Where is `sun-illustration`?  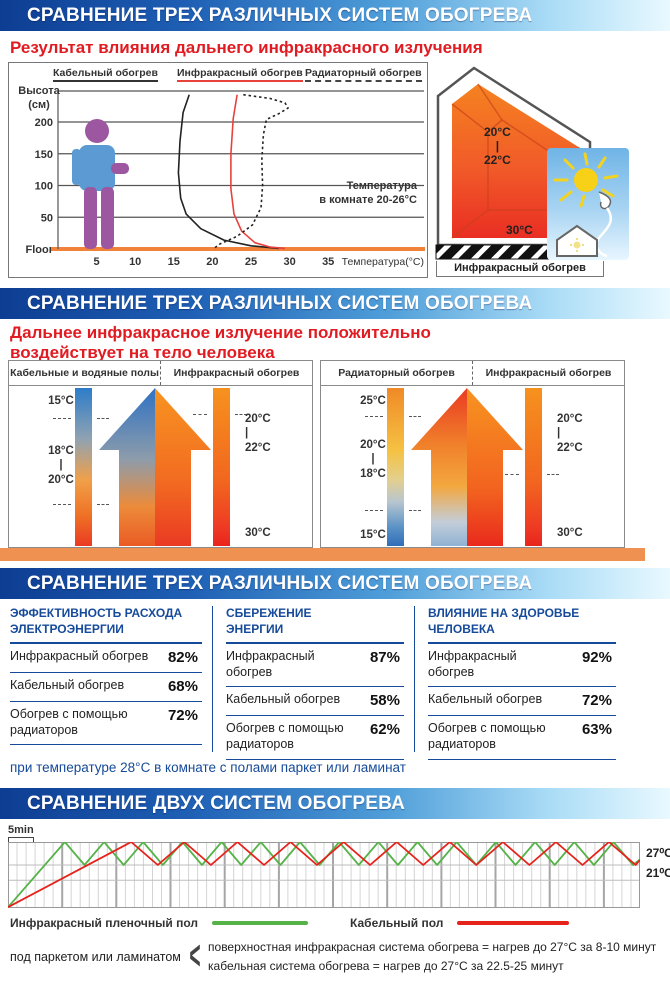
sun-illustration is located at coordinates (586, 205).